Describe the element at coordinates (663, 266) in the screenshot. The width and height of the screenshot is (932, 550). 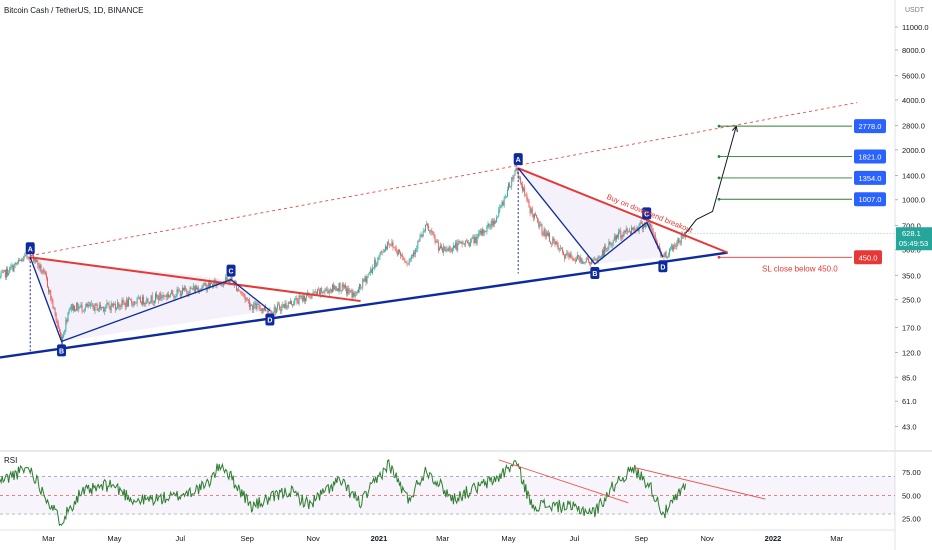
I see `pattern-point-d-2: D` at that location.